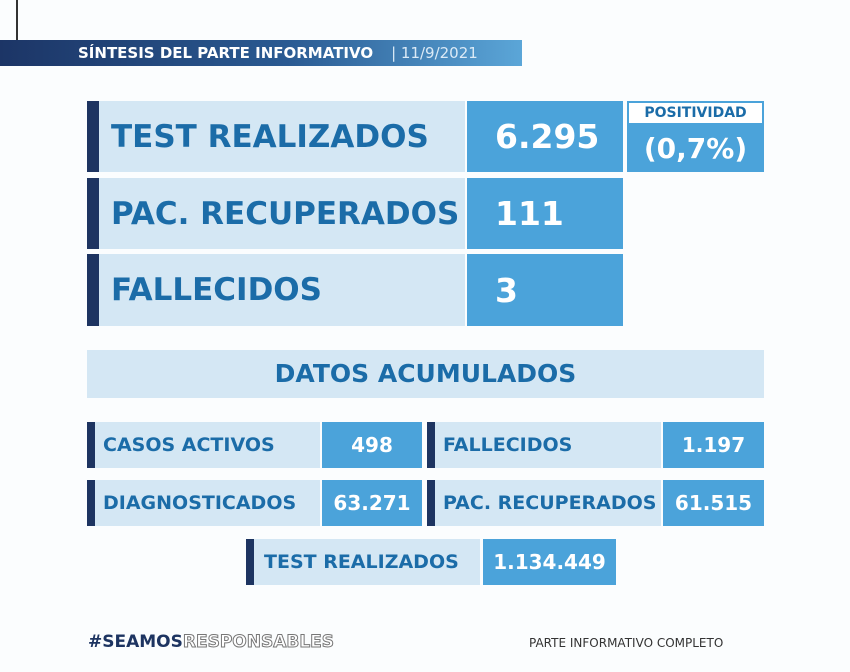 Image resolution: width=850 pixels, height=672 pixels. Describe the element at coordinates (548, 445) in the screenshot. I see `total-deaths-label: FALLECIDOS` at that location.